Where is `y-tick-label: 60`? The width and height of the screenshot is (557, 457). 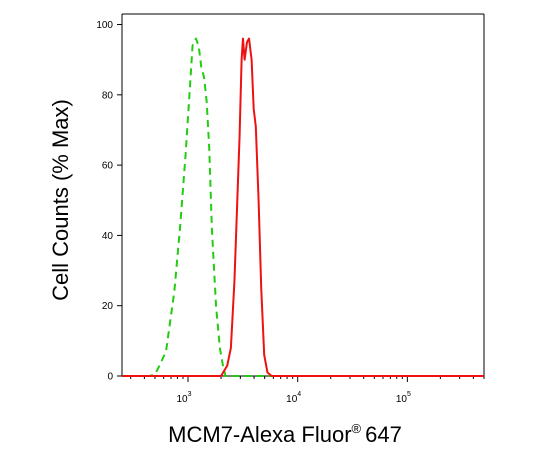 y-tick-label: 60 is located at coordinates (108, 166).